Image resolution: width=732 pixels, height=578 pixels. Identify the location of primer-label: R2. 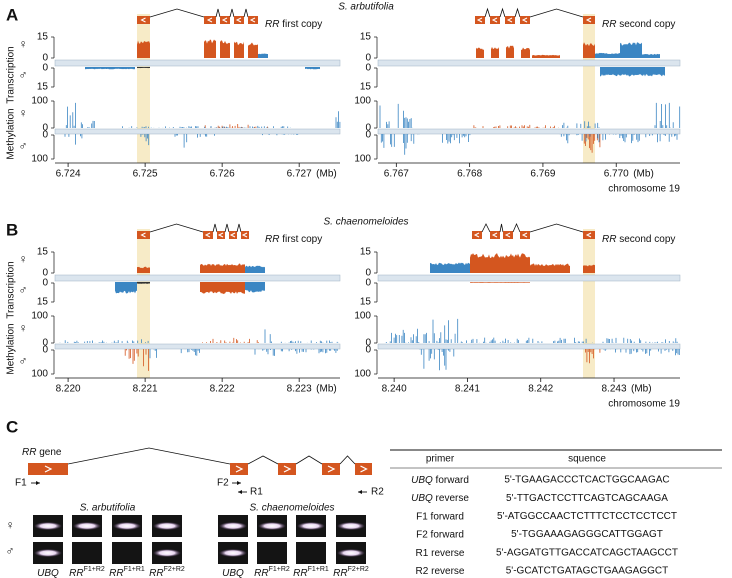
(377, 492).